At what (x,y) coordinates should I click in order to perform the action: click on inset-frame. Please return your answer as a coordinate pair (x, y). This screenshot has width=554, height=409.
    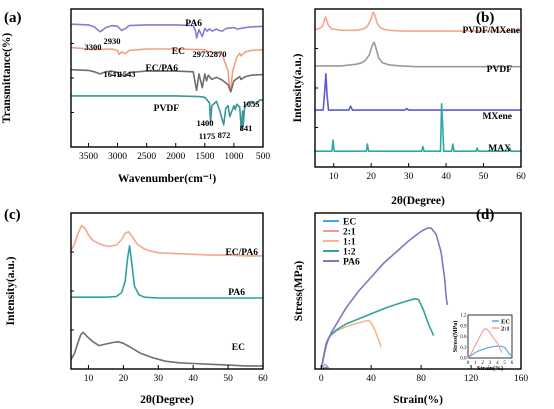
    Looking at the image, I should click on (490, 336).